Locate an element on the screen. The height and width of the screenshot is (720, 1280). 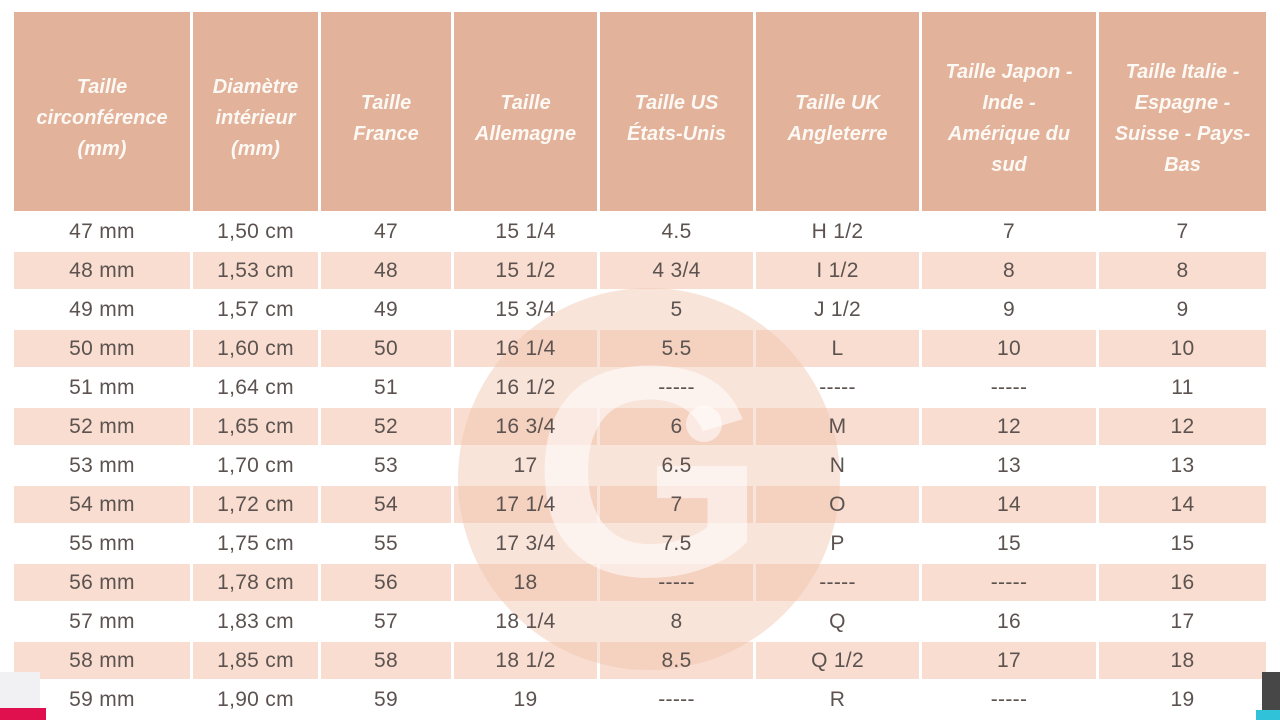
table-cell: 56 mm is located at coordinates (102, 582).